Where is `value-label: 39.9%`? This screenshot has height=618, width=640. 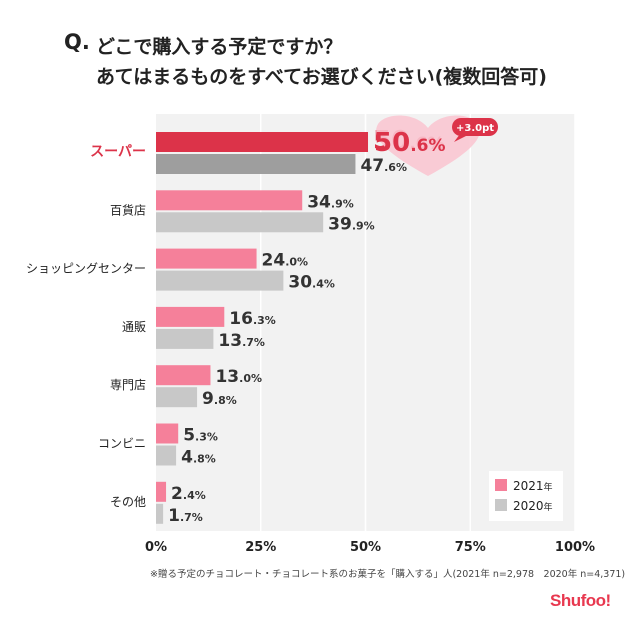
value-label: 39.9% is located at coordinates (351, 224).